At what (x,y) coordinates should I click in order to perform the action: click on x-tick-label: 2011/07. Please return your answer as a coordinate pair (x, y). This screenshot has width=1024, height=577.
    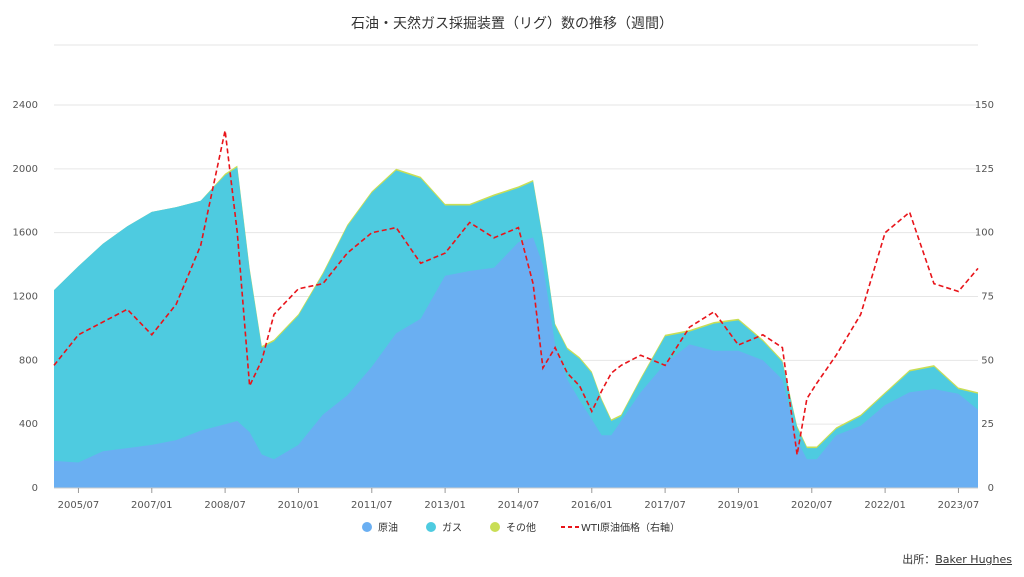
    Looking at the image, I should click on (372, 505).